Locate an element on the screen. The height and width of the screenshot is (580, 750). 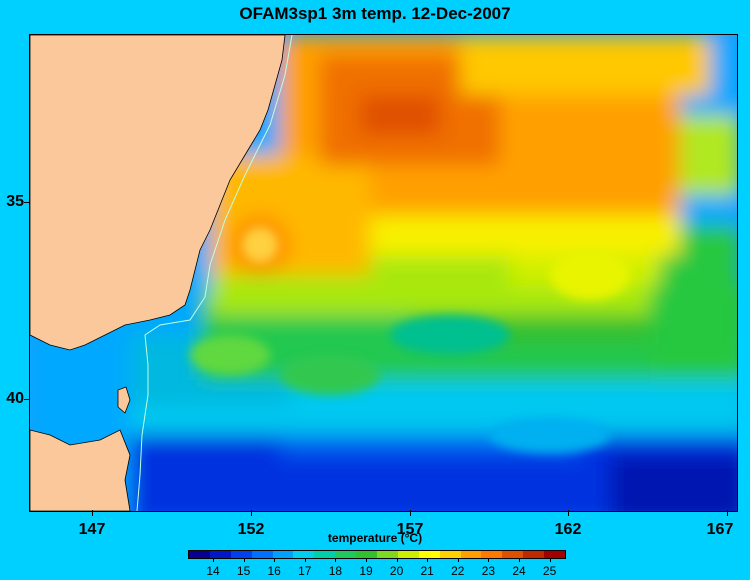
plot-title: OFAM3sp1 3m temp. 12-Dec-2007 is located at coordinates (375, 13).